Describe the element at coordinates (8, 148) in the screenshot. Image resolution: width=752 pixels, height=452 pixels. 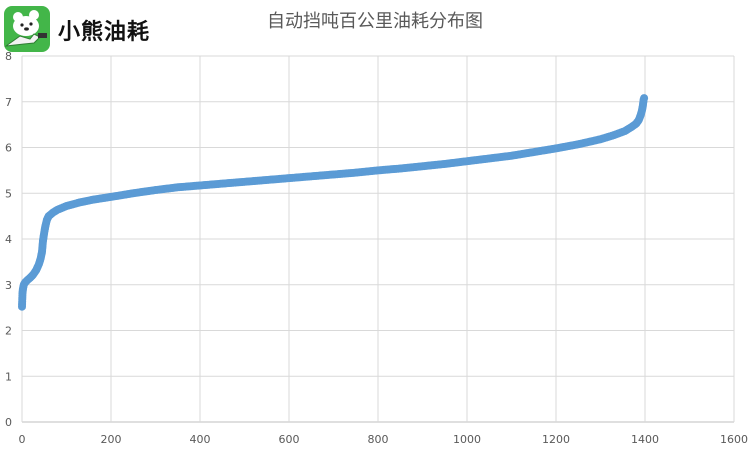
I see `y-tick-label: 6` at that location.